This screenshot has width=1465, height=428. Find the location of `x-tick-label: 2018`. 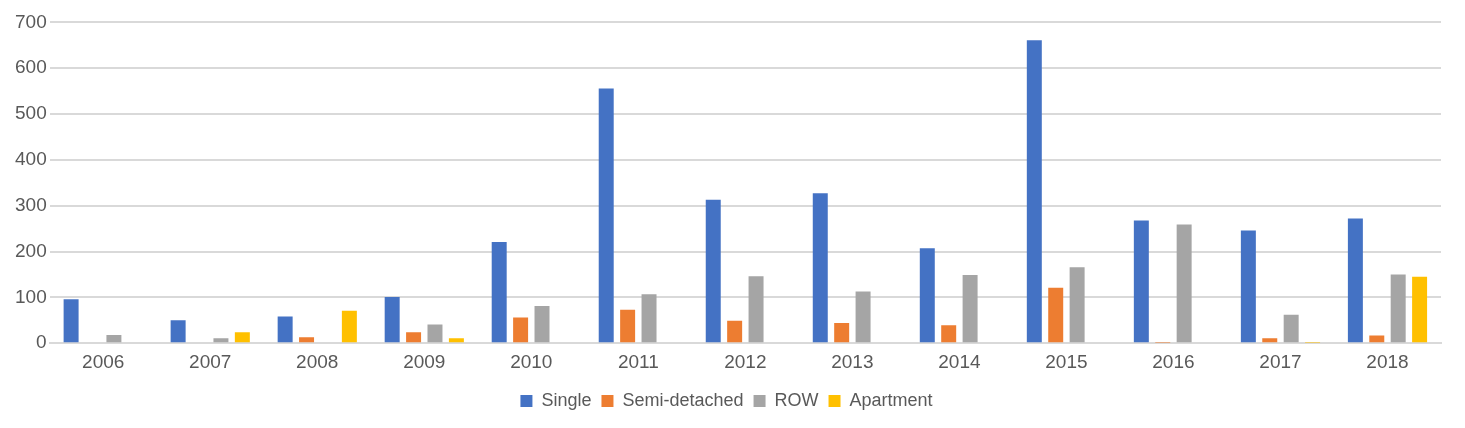

x-tick-label: 2018 is located at coordinates (1387, 361).